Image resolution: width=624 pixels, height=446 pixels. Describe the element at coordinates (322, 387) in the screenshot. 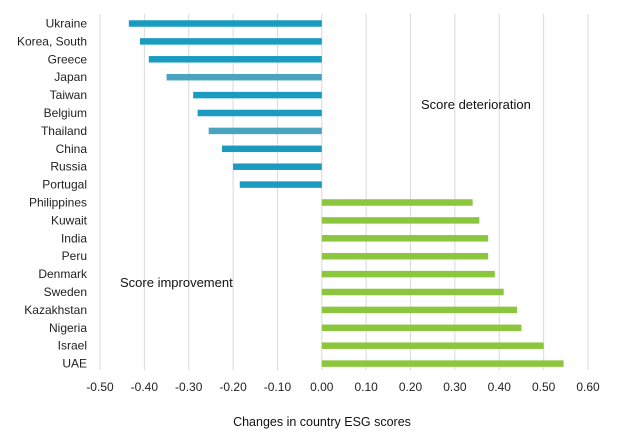

I see `x-tick-label: 0.00` at that location.